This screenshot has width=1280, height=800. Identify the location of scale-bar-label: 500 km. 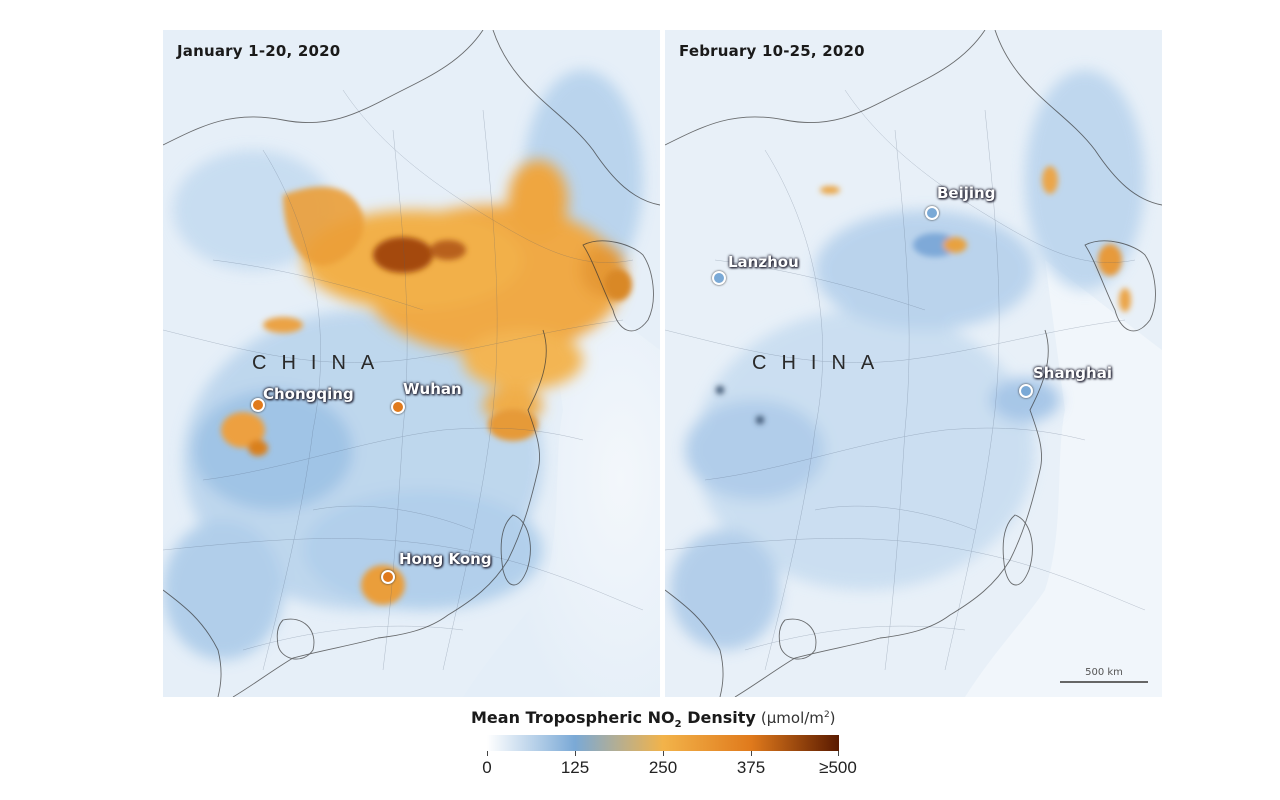
(1104, 672).